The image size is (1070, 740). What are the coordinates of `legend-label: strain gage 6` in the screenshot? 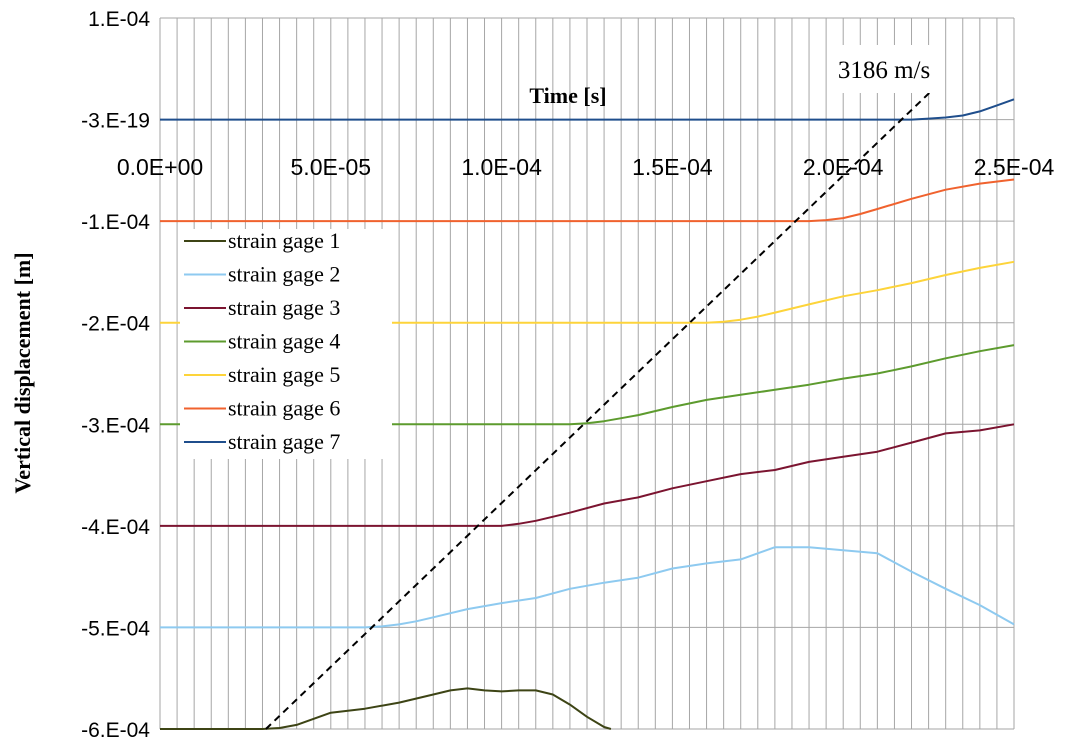 It's located at (284, 408).